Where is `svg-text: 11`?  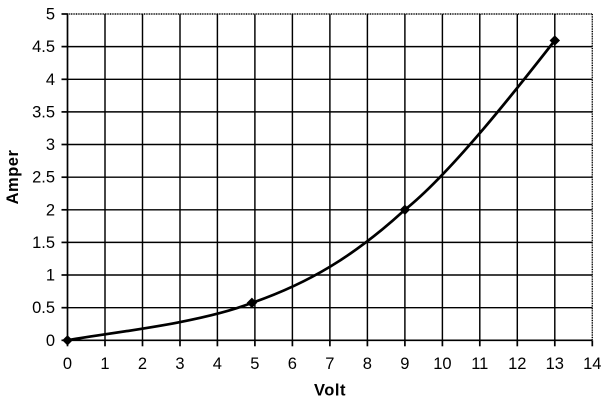 svg-text: 11 is located at coordinates (479, 364).